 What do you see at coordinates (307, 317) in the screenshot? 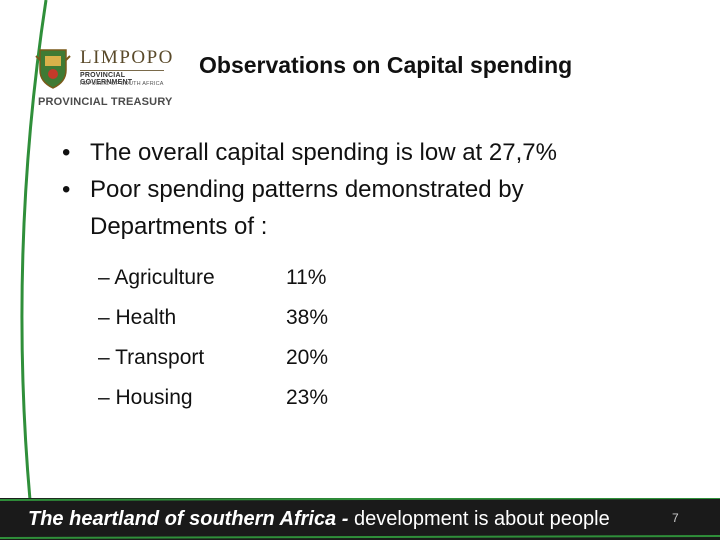
I see `department-value: 38%` at bounding box center [307, 317].